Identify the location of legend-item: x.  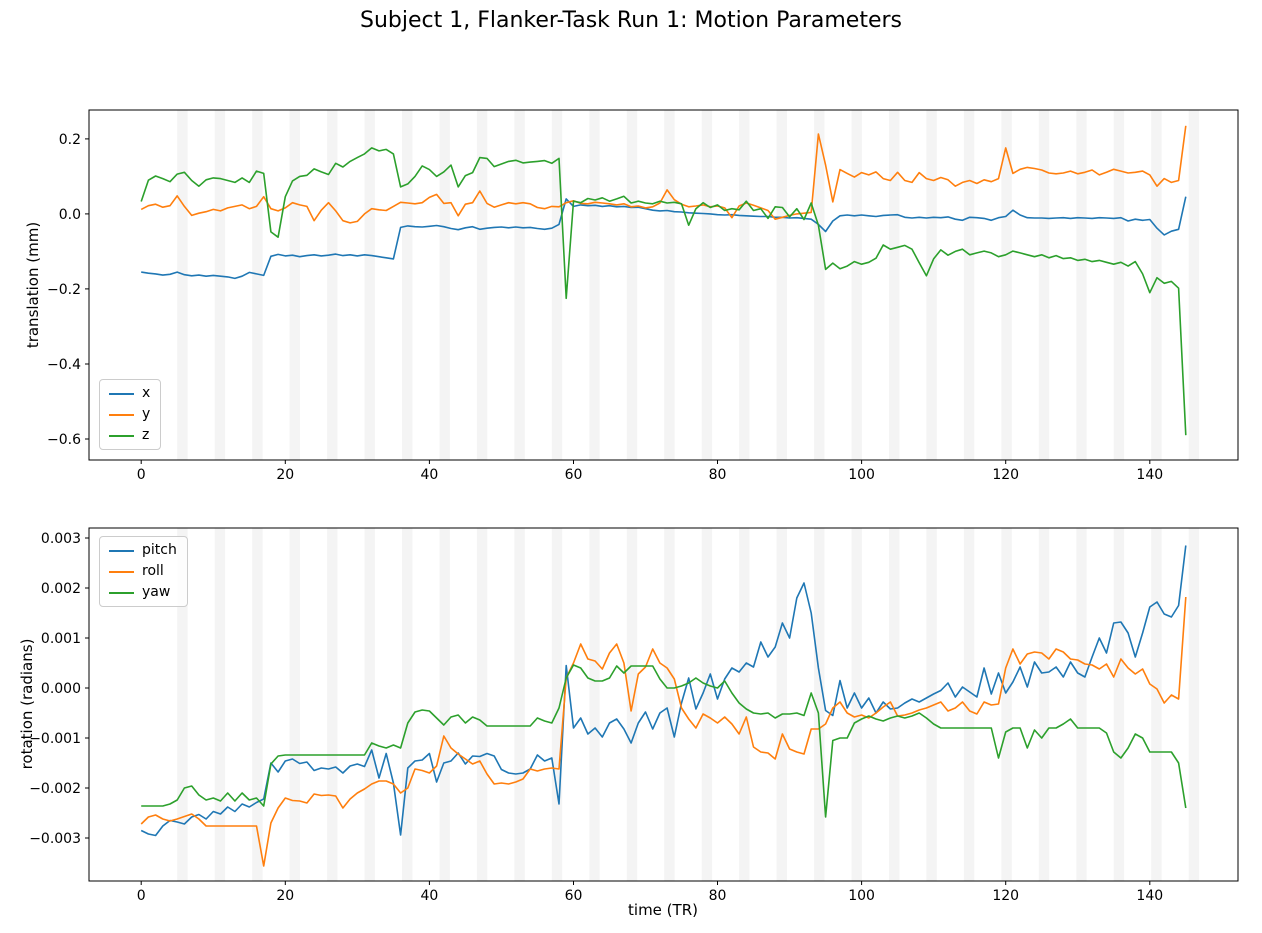
(129, 393).